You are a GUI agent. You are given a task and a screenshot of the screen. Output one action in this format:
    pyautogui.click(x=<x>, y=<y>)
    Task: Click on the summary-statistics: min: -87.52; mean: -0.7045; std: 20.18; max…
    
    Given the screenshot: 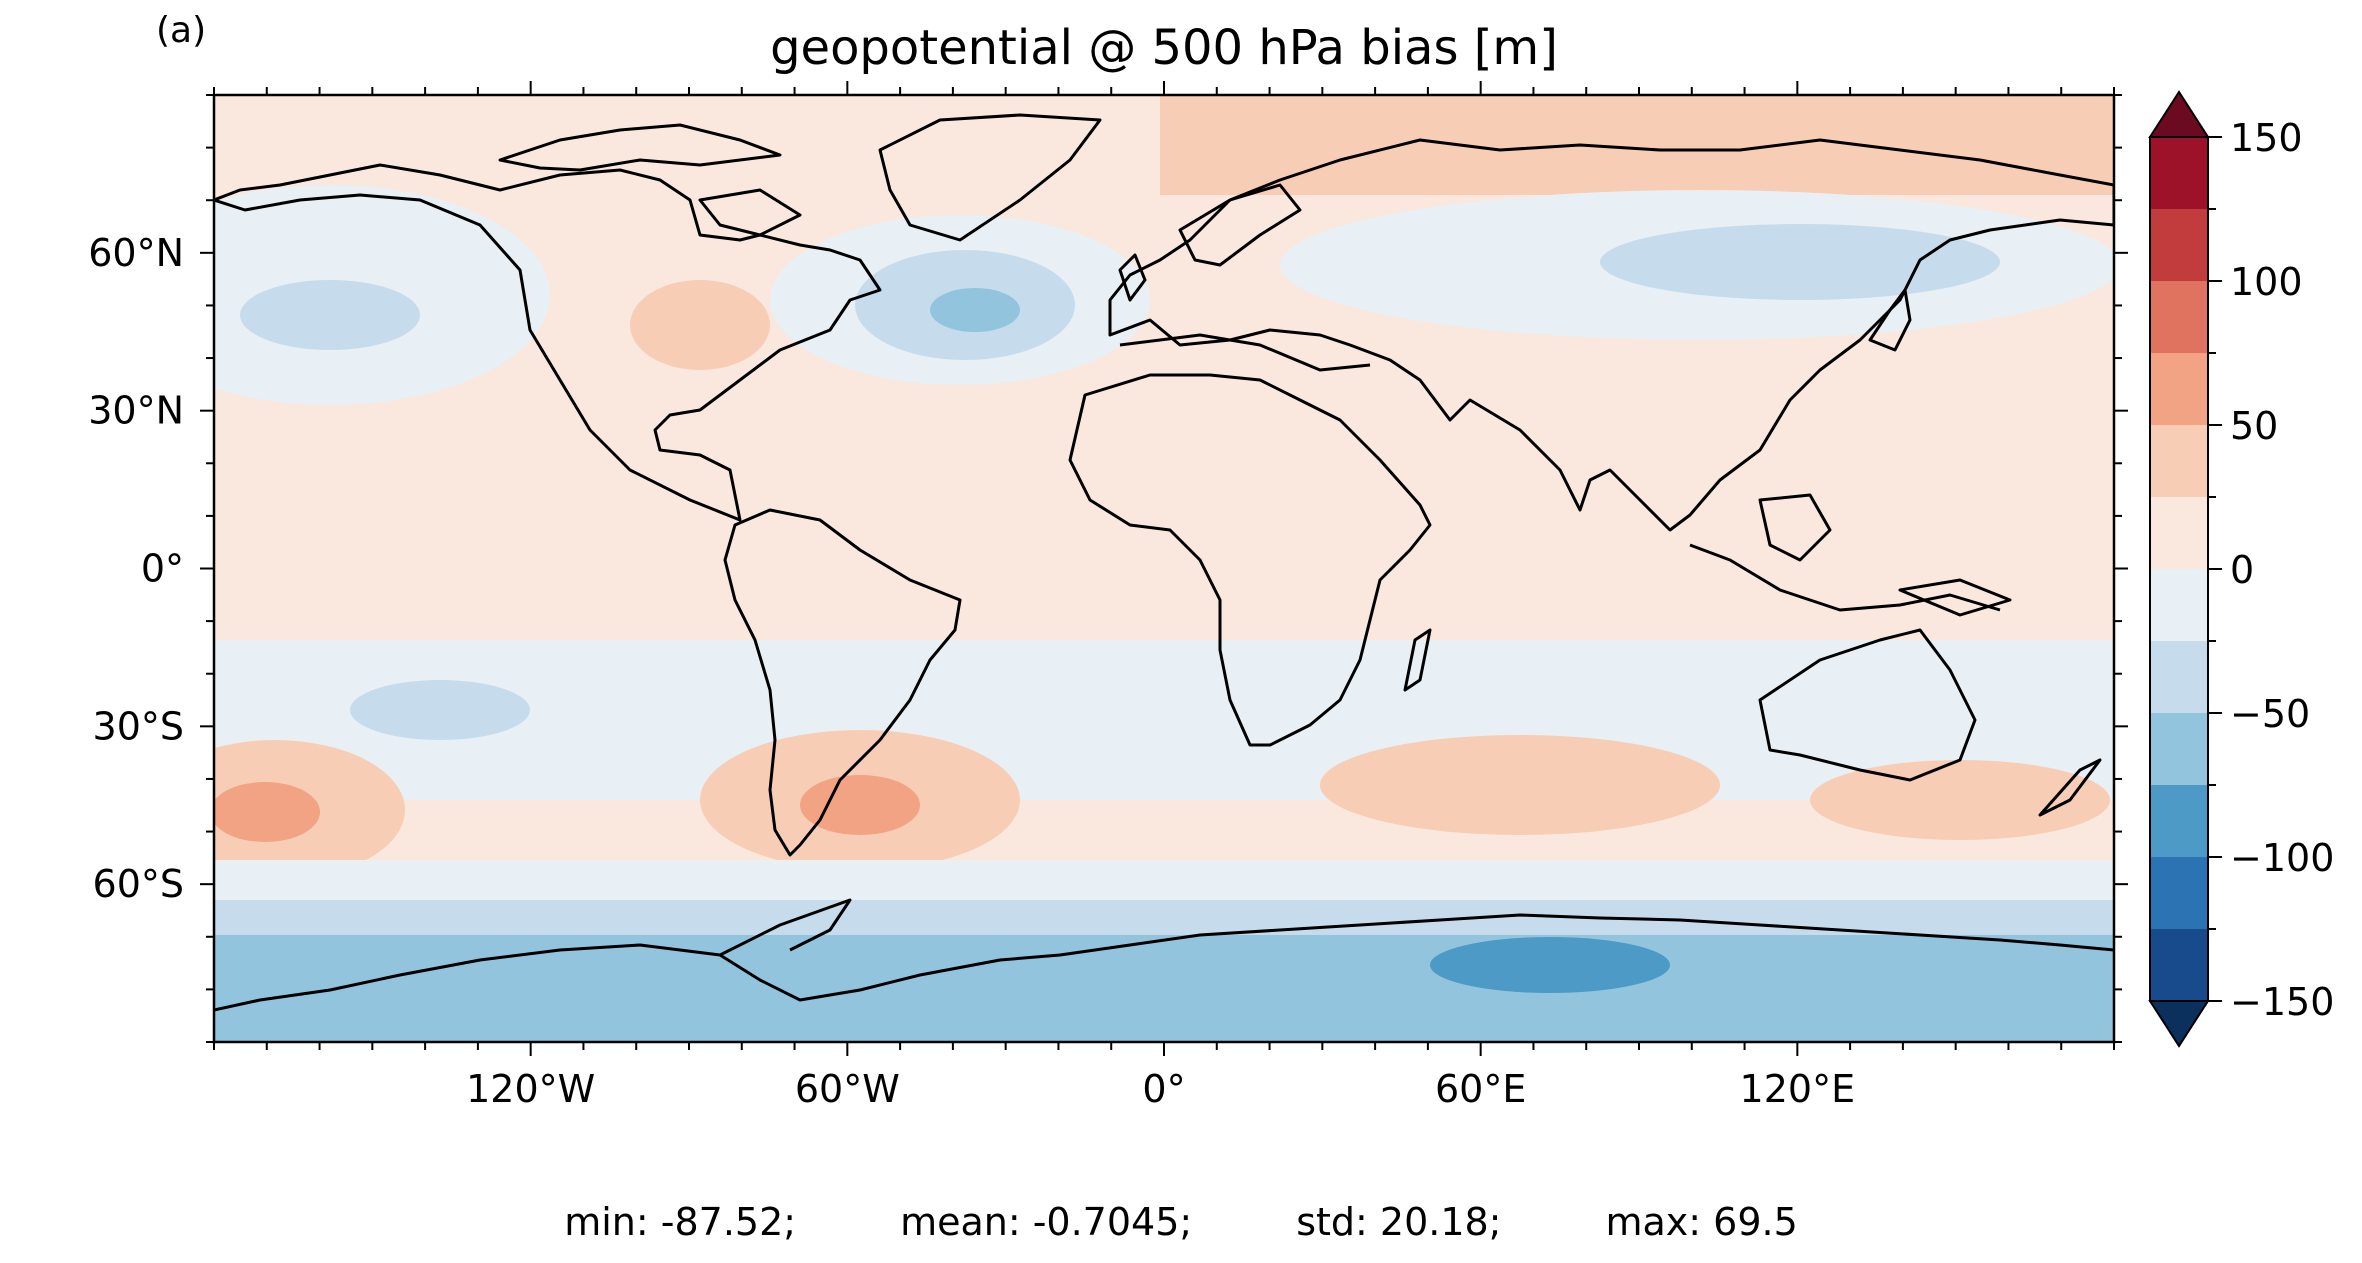 What is the action you would take?
    pyautogui.click(x=1181, y=1222)
    